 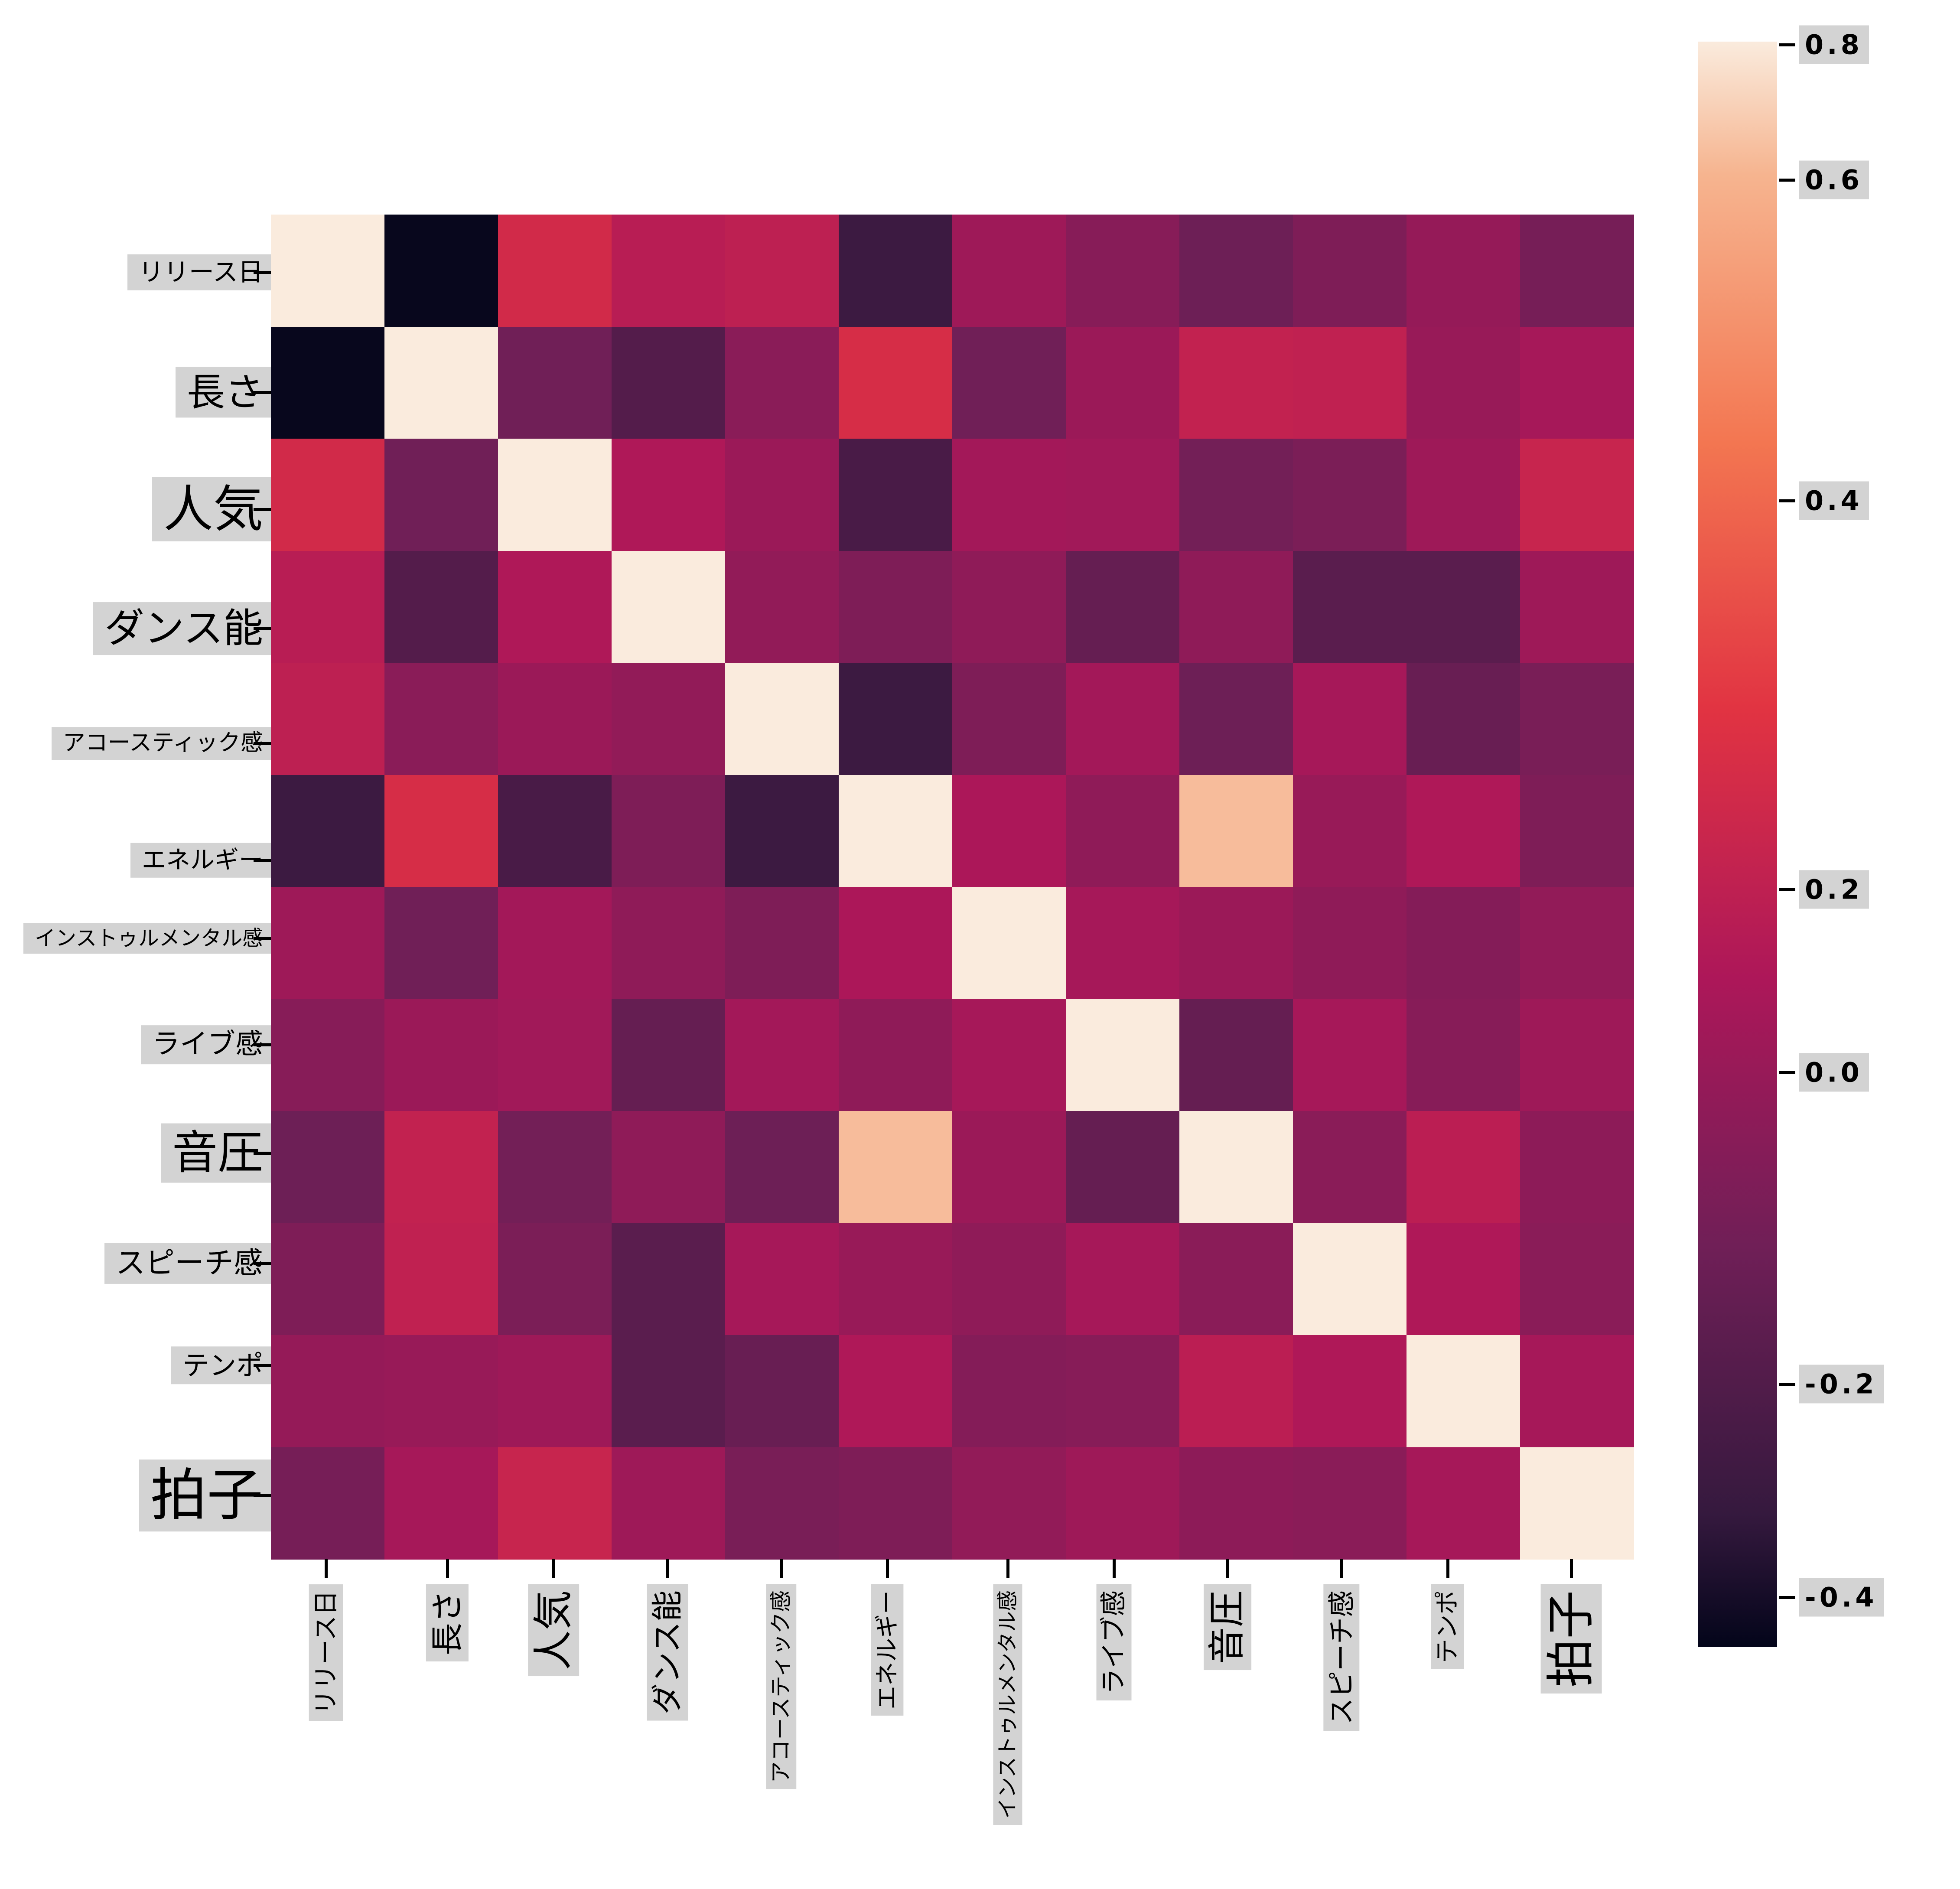 What do you see at coordinates (161, 743) in the screenshot?
I see `y-axis-label: アコースティック感` at bounding box center [161, 743].